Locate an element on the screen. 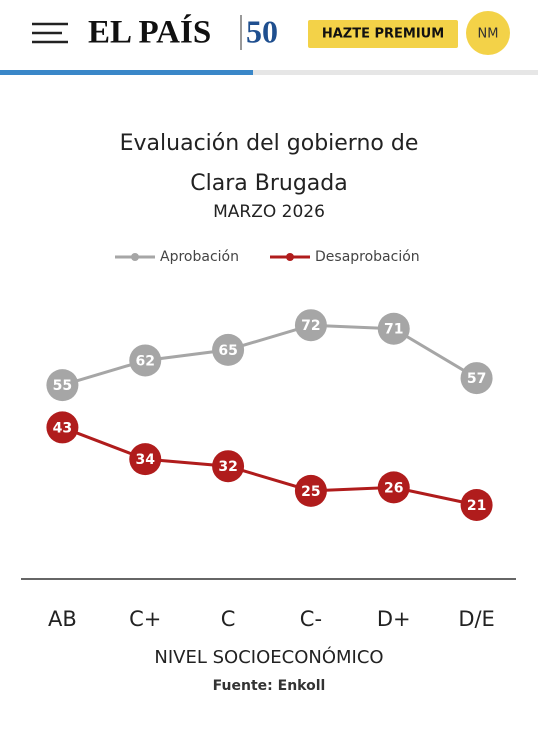 This screenshot has width=538, height=732. user-avatar is located at coordinates (488, 33).